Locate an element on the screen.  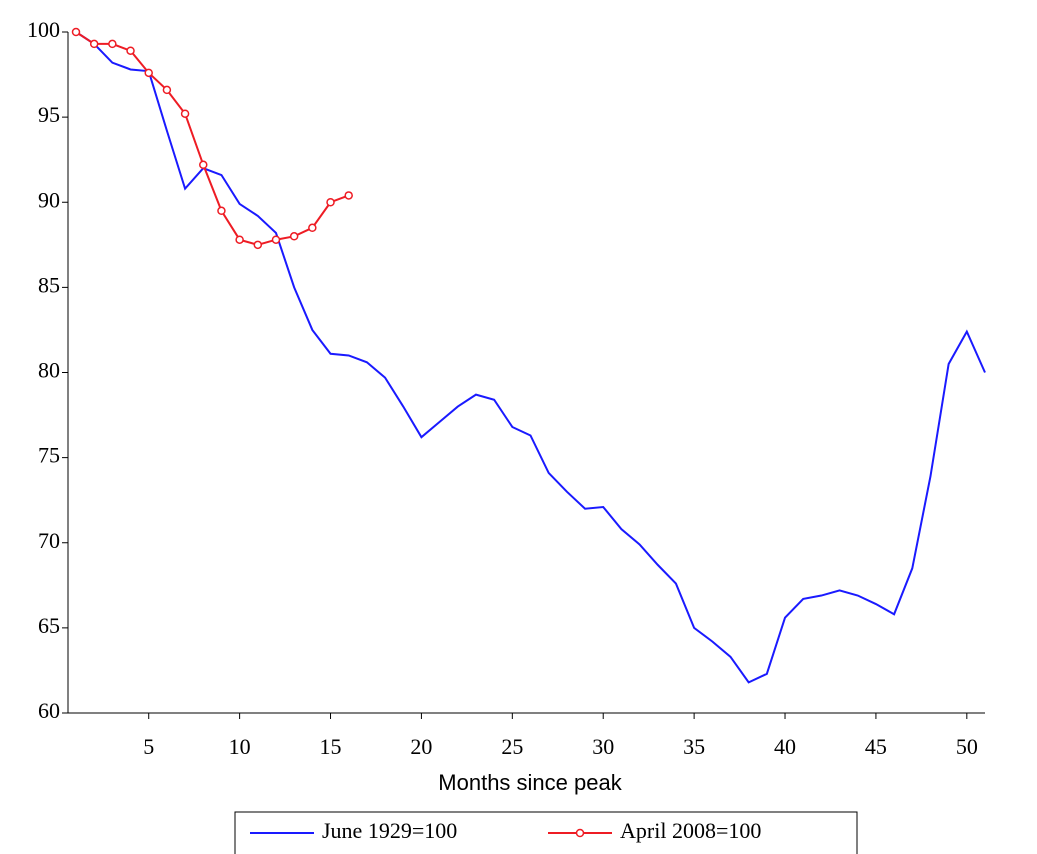
y-tick-label: 95 is located at coordinates (49, 114).